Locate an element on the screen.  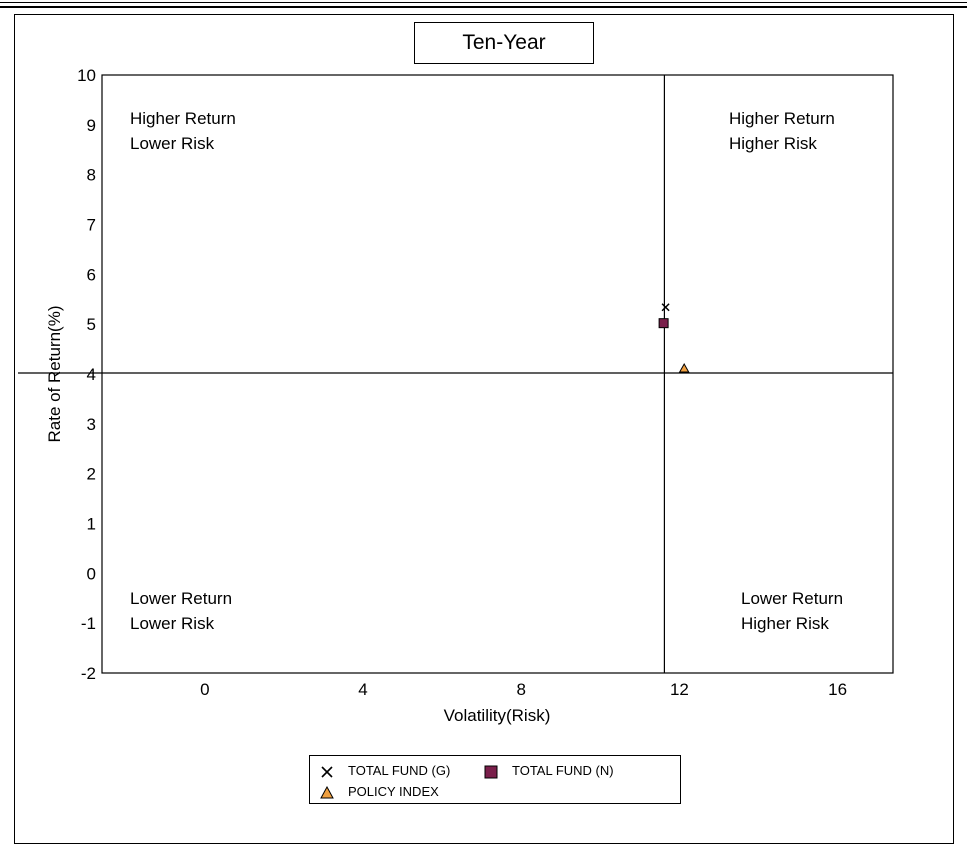
legend-label: TOTAL FUND (G) is located at coordinates (399, 770).